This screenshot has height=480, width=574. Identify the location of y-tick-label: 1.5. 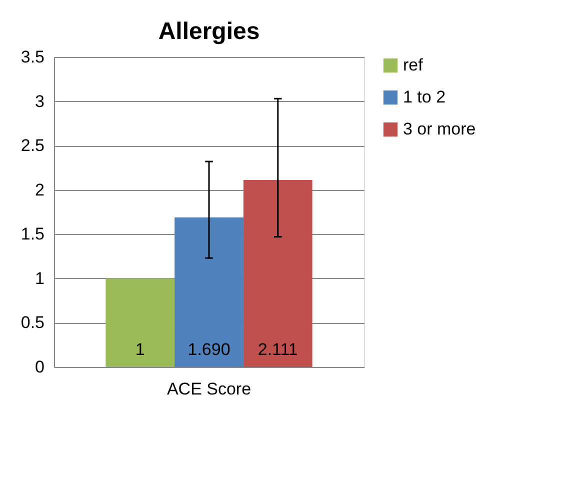
(32, 234).